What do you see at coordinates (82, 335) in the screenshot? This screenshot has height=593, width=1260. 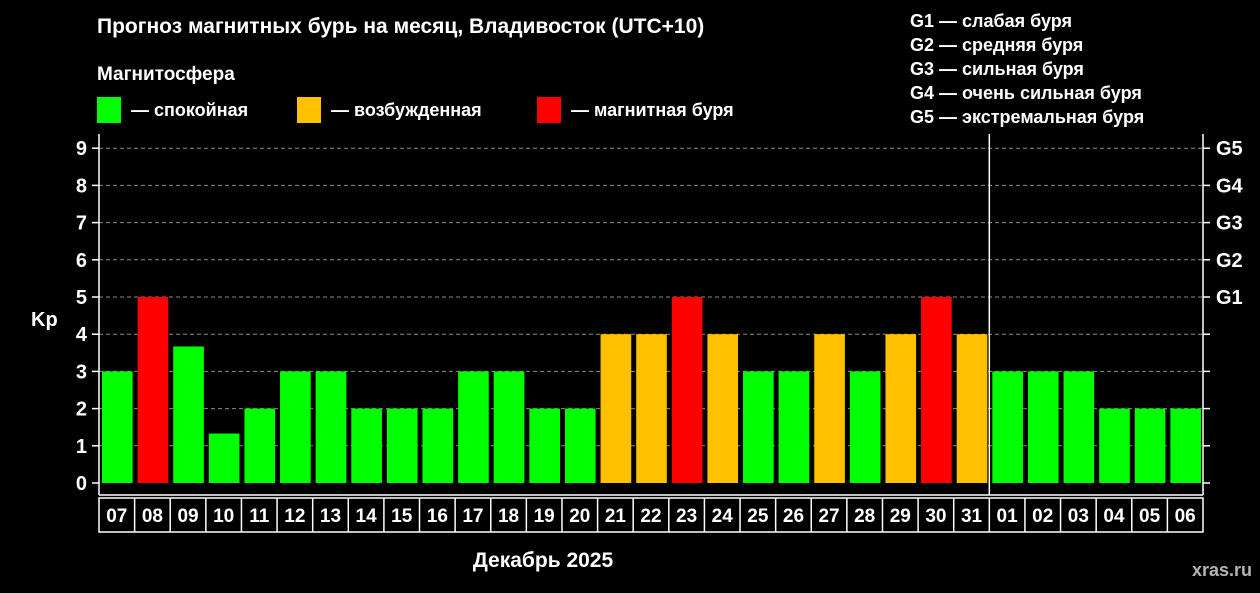 I see `y-tick-label: 4` at bounding box center [82, 335].